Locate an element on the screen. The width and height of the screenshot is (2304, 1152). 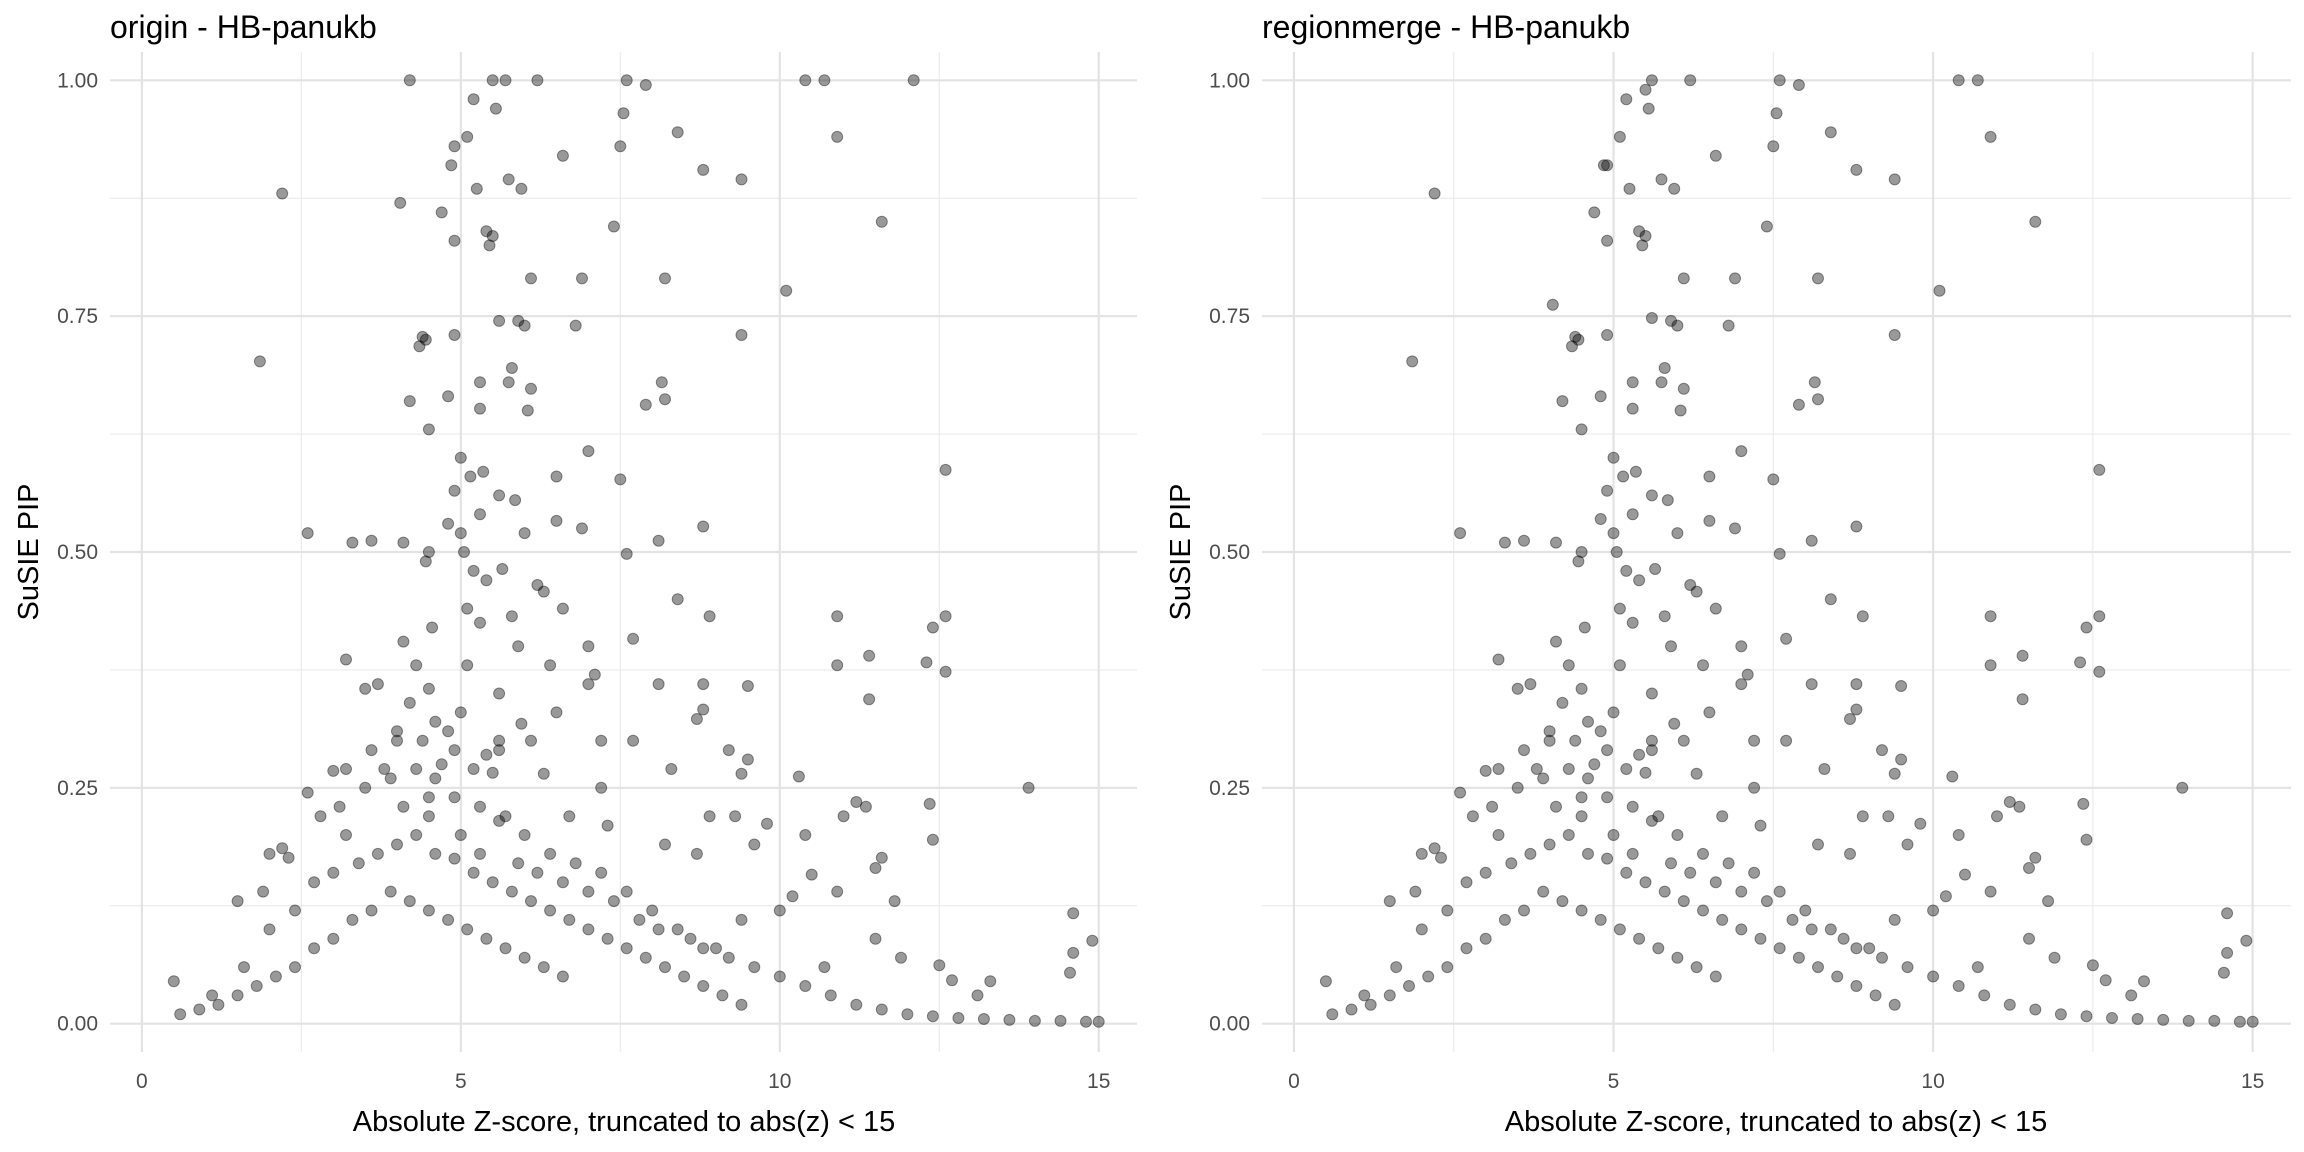
x-tick-label: 5 is located at coordinates (1614, 1081).